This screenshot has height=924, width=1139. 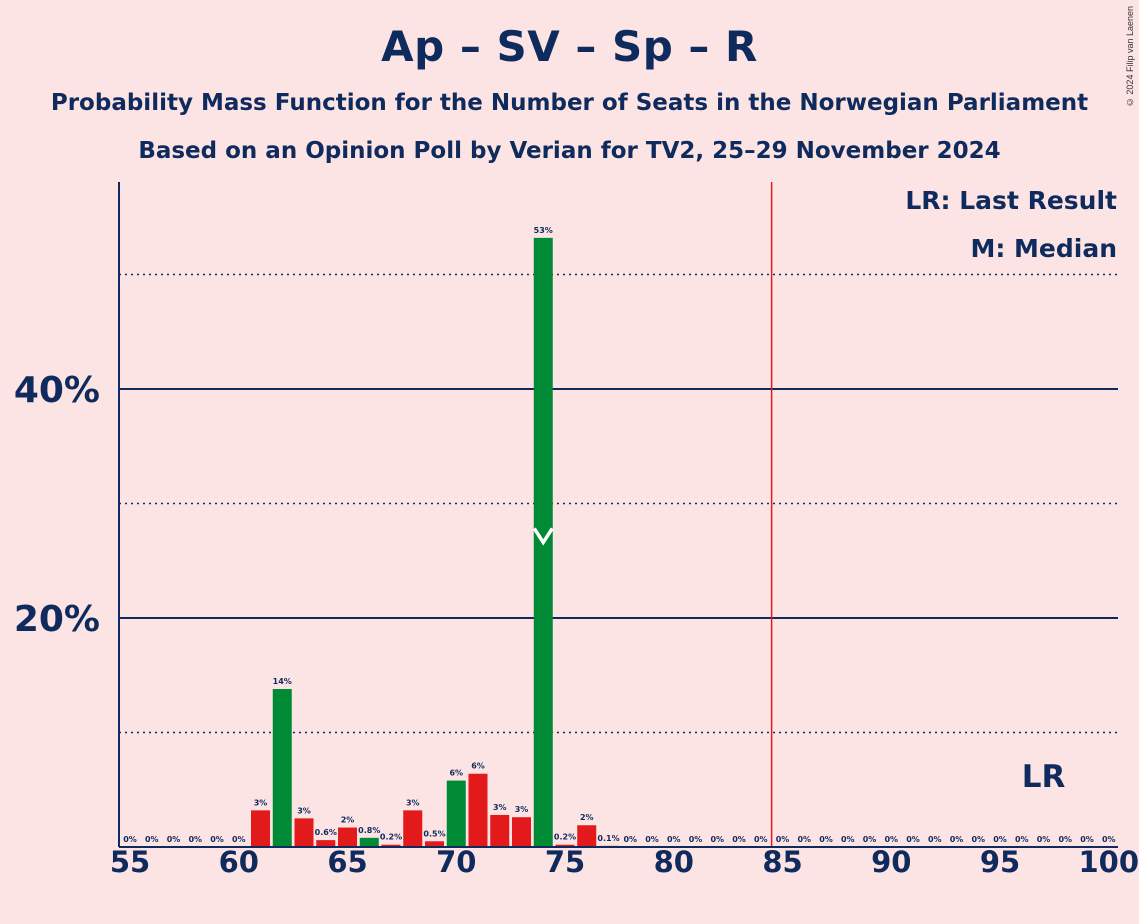 I want to click on x-tick-label: 70, so click(x=456, y=862).